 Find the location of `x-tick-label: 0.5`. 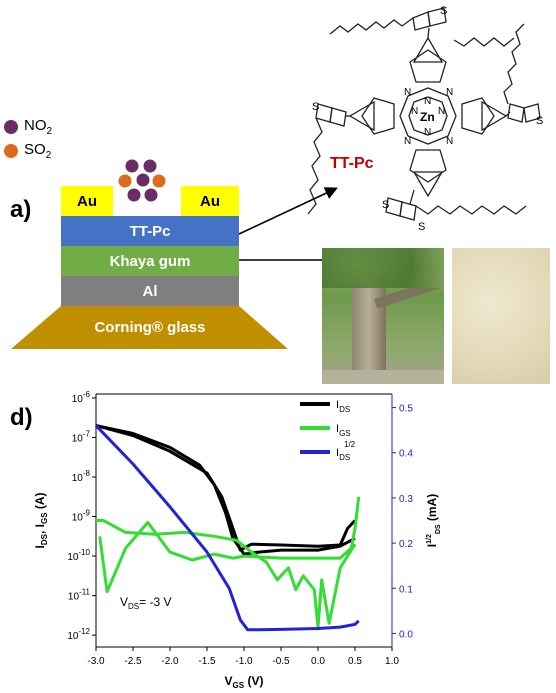

x-tick-label: 0.5 is located at coordinates (355, 661).